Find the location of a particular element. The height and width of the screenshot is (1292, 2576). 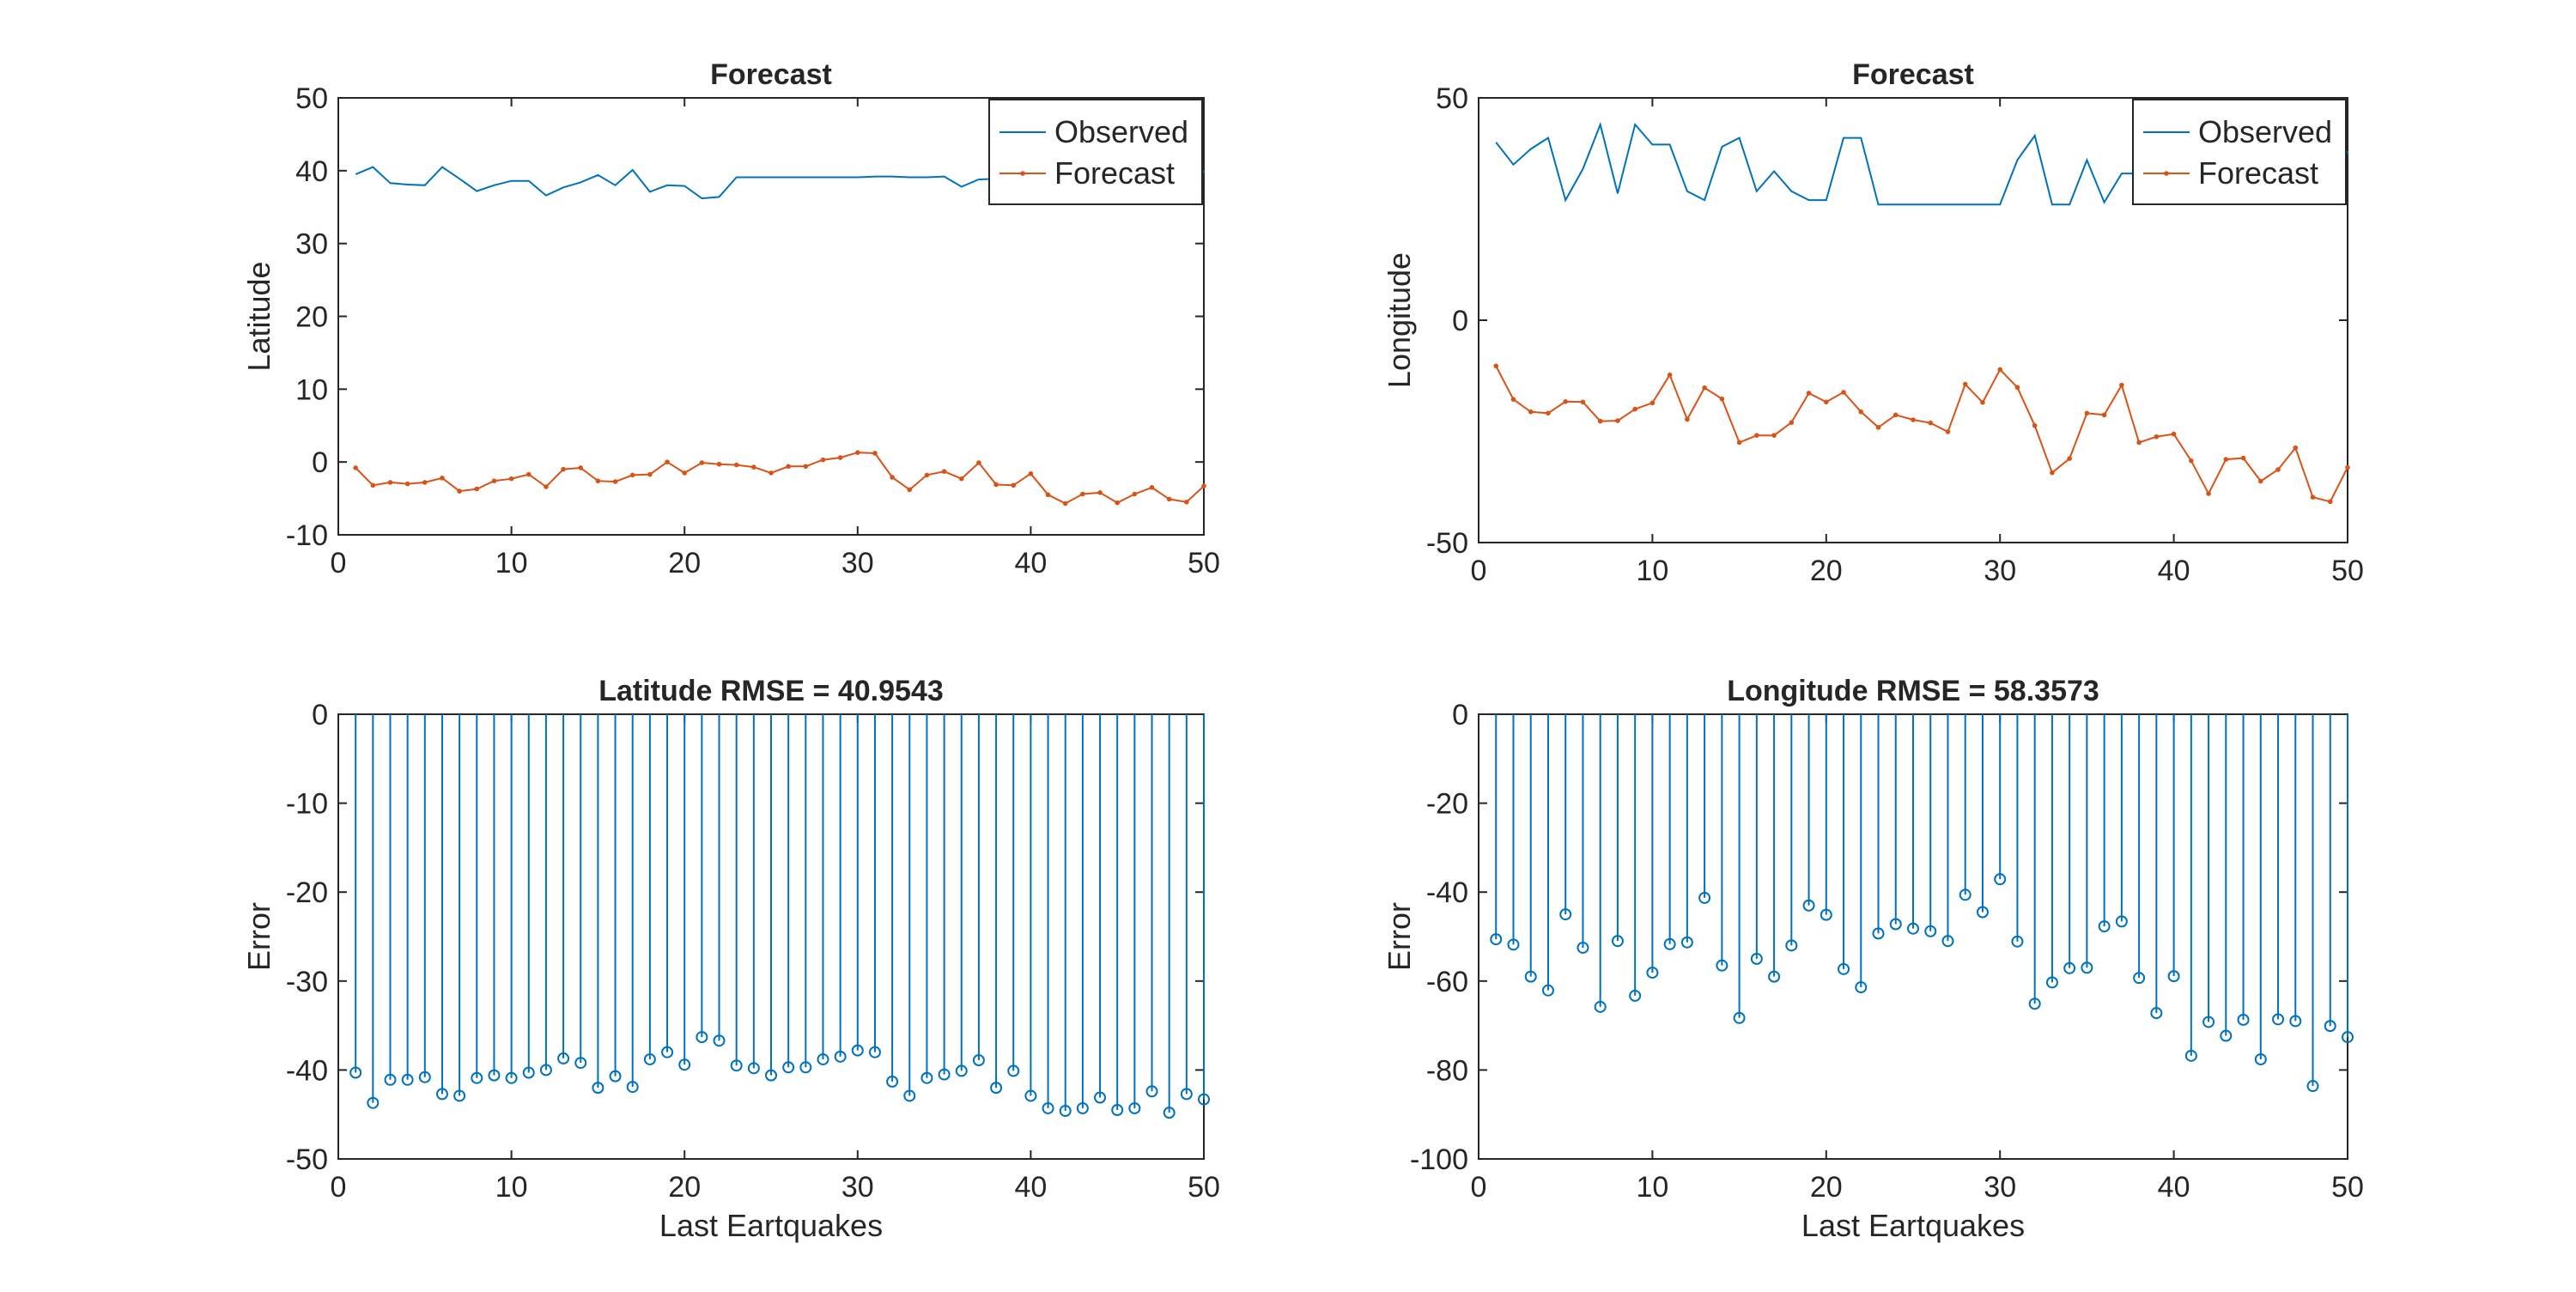

x-tick-label: 0 is located at coordinates (339, 563).